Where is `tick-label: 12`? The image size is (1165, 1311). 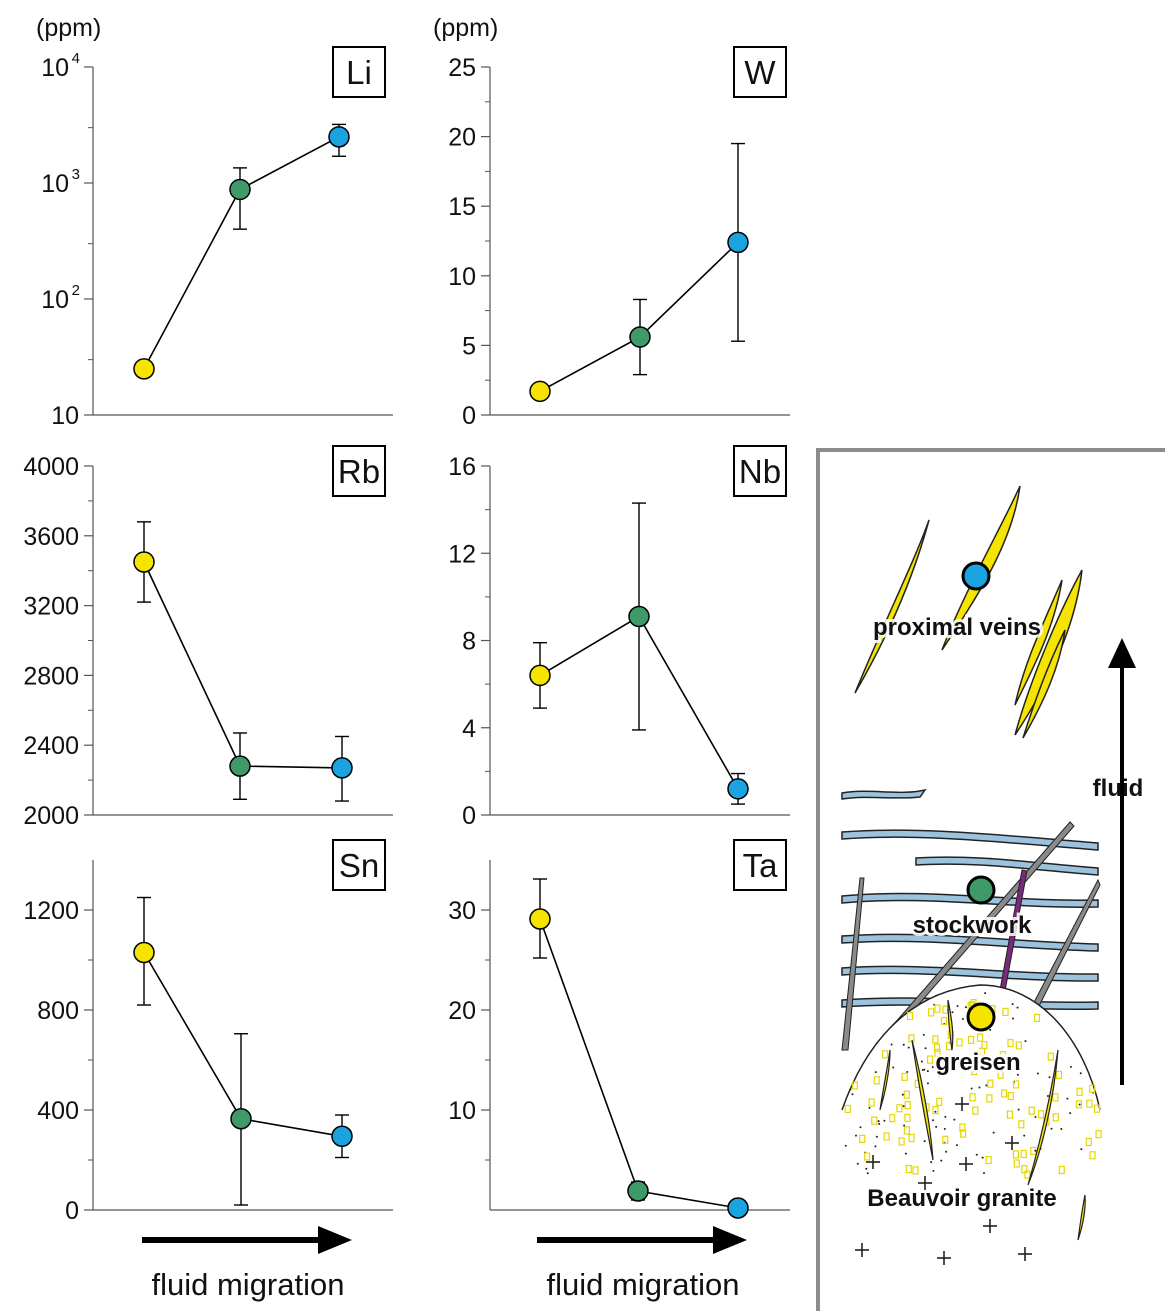
tick-label: 12 is located at coordinates (462, 554).